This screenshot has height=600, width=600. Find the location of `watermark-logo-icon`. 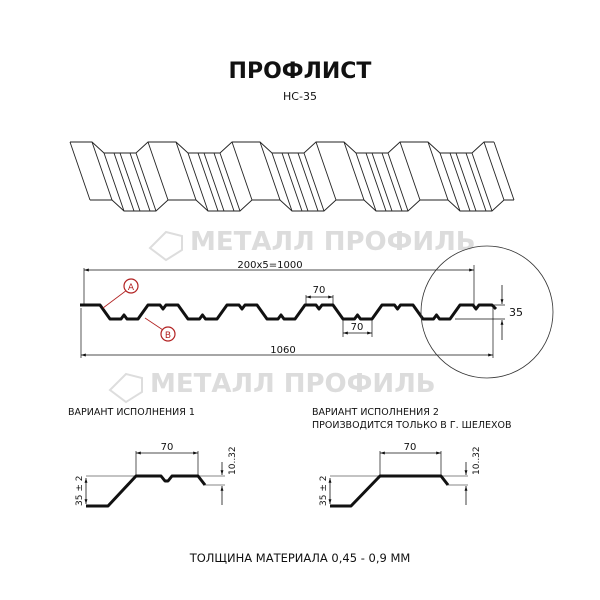

watermark-logo-icon is located at coordinates (145, 317).